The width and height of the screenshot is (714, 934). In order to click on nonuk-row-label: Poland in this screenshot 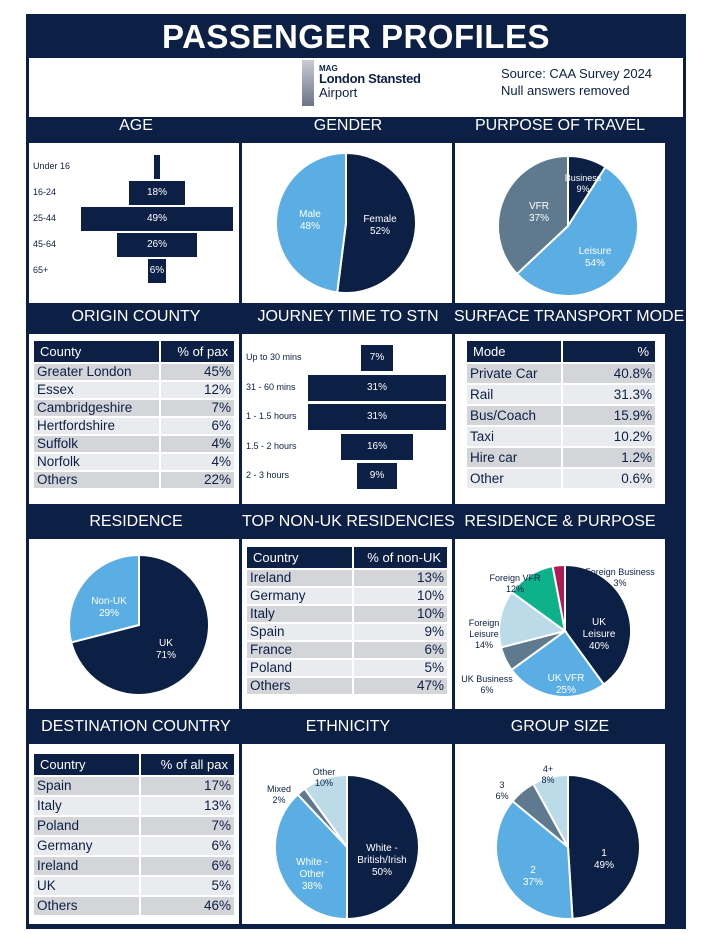, I will do `click(299, 668)`.